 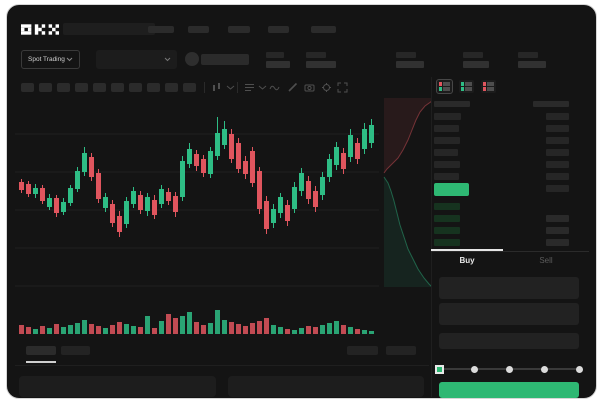 What do you see at coordinates (509, 288) in the screenshot?
I see `order-price-field` at bounding box center [509, 288].